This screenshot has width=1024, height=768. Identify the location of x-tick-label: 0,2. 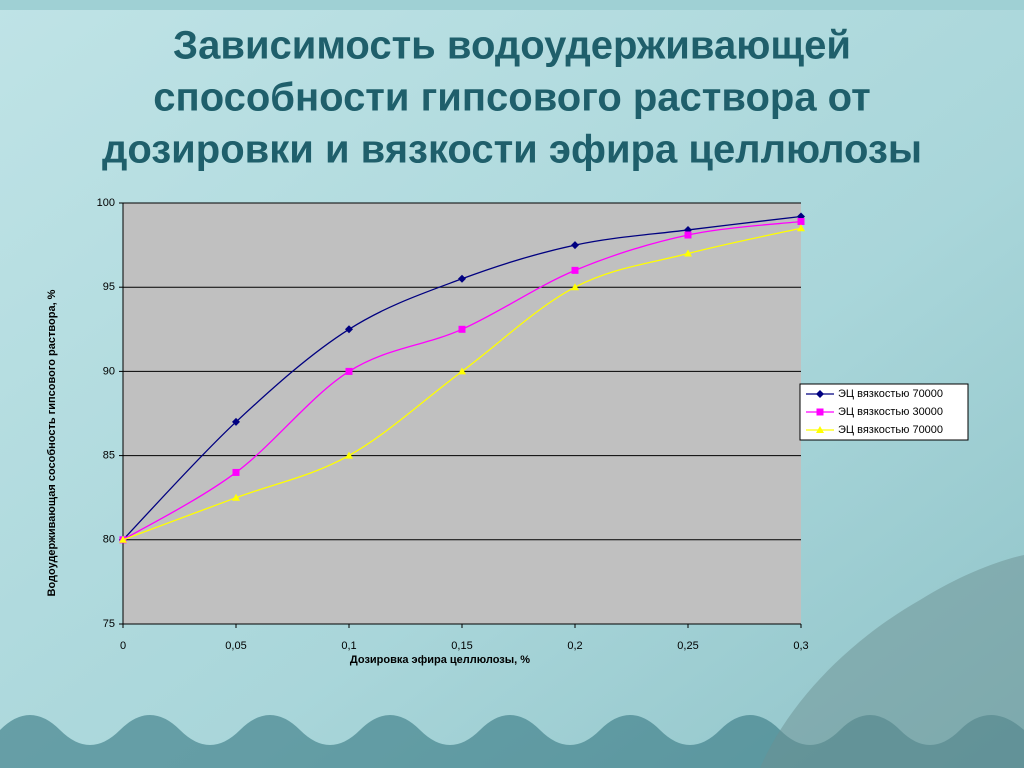
(574, 646).